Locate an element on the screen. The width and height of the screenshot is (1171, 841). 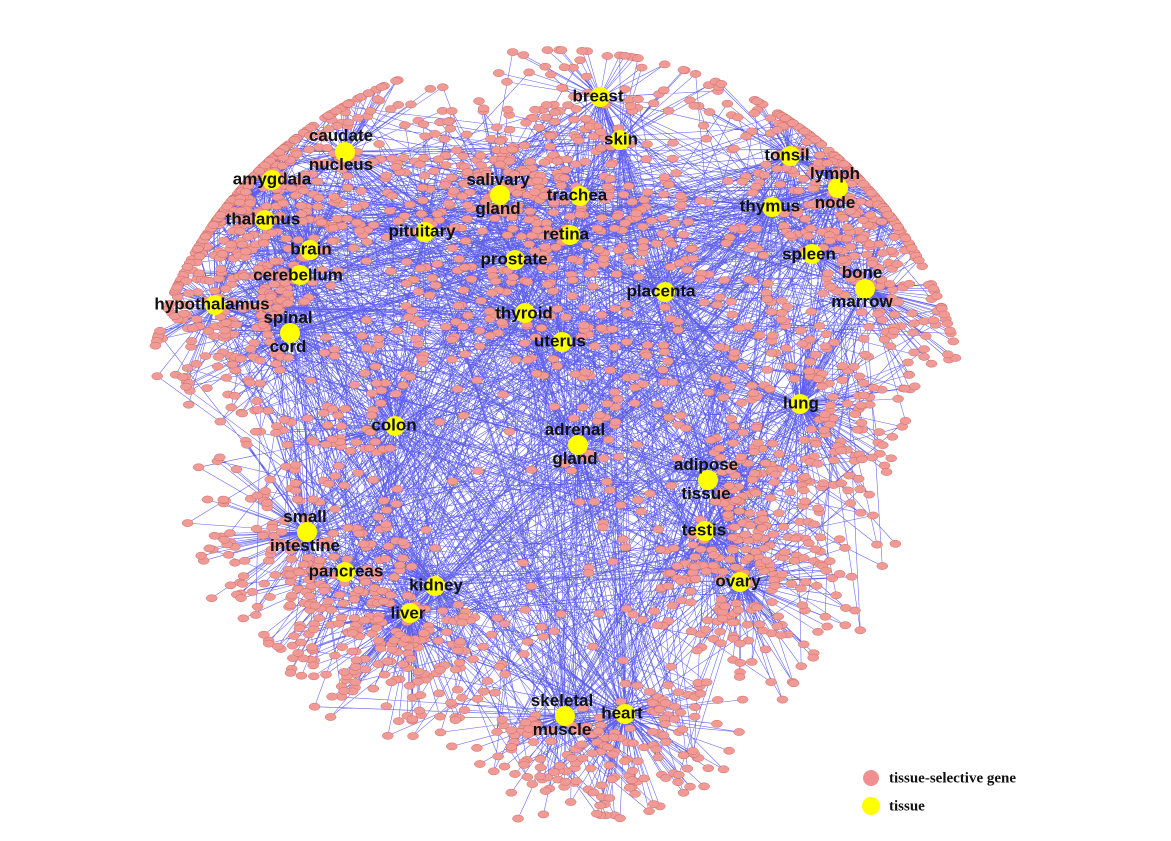
tissue-label: skin is located at coordinates (621, 138).